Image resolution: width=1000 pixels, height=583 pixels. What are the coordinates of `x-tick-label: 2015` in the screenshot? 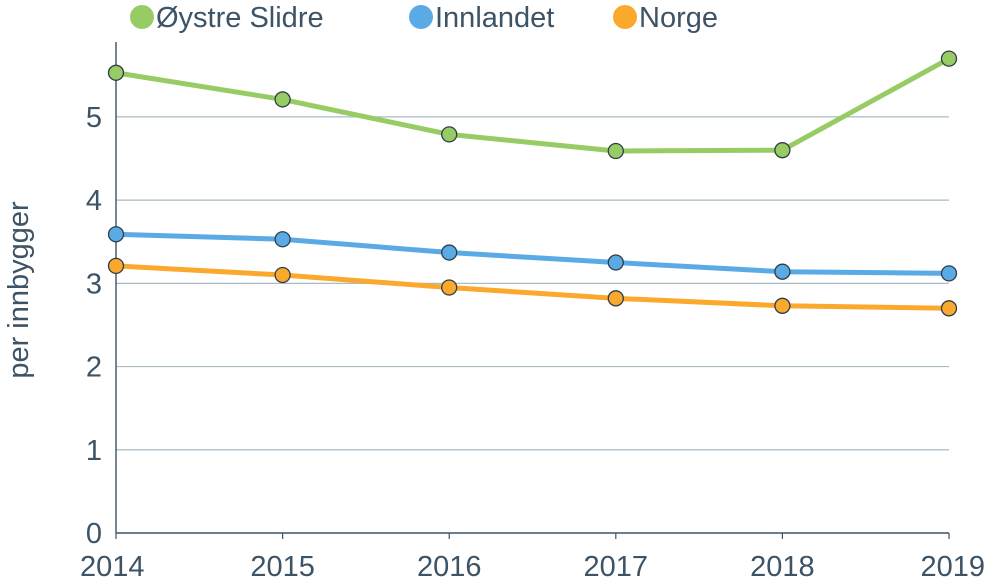 It's located at (282, 567).